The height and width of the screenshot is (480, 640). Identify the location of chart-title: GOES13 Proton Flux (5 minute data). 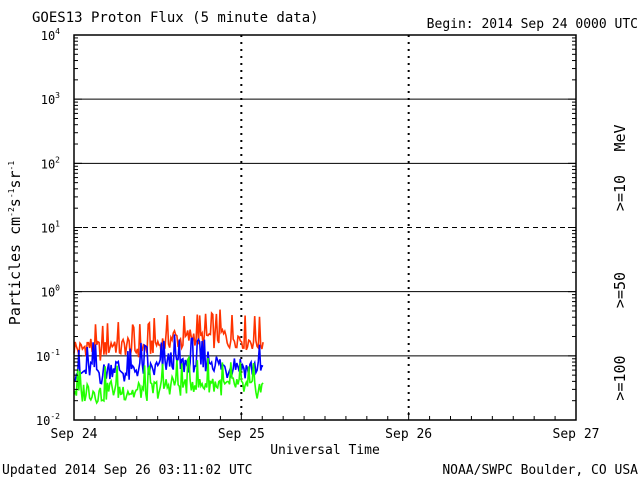
(175, 18).